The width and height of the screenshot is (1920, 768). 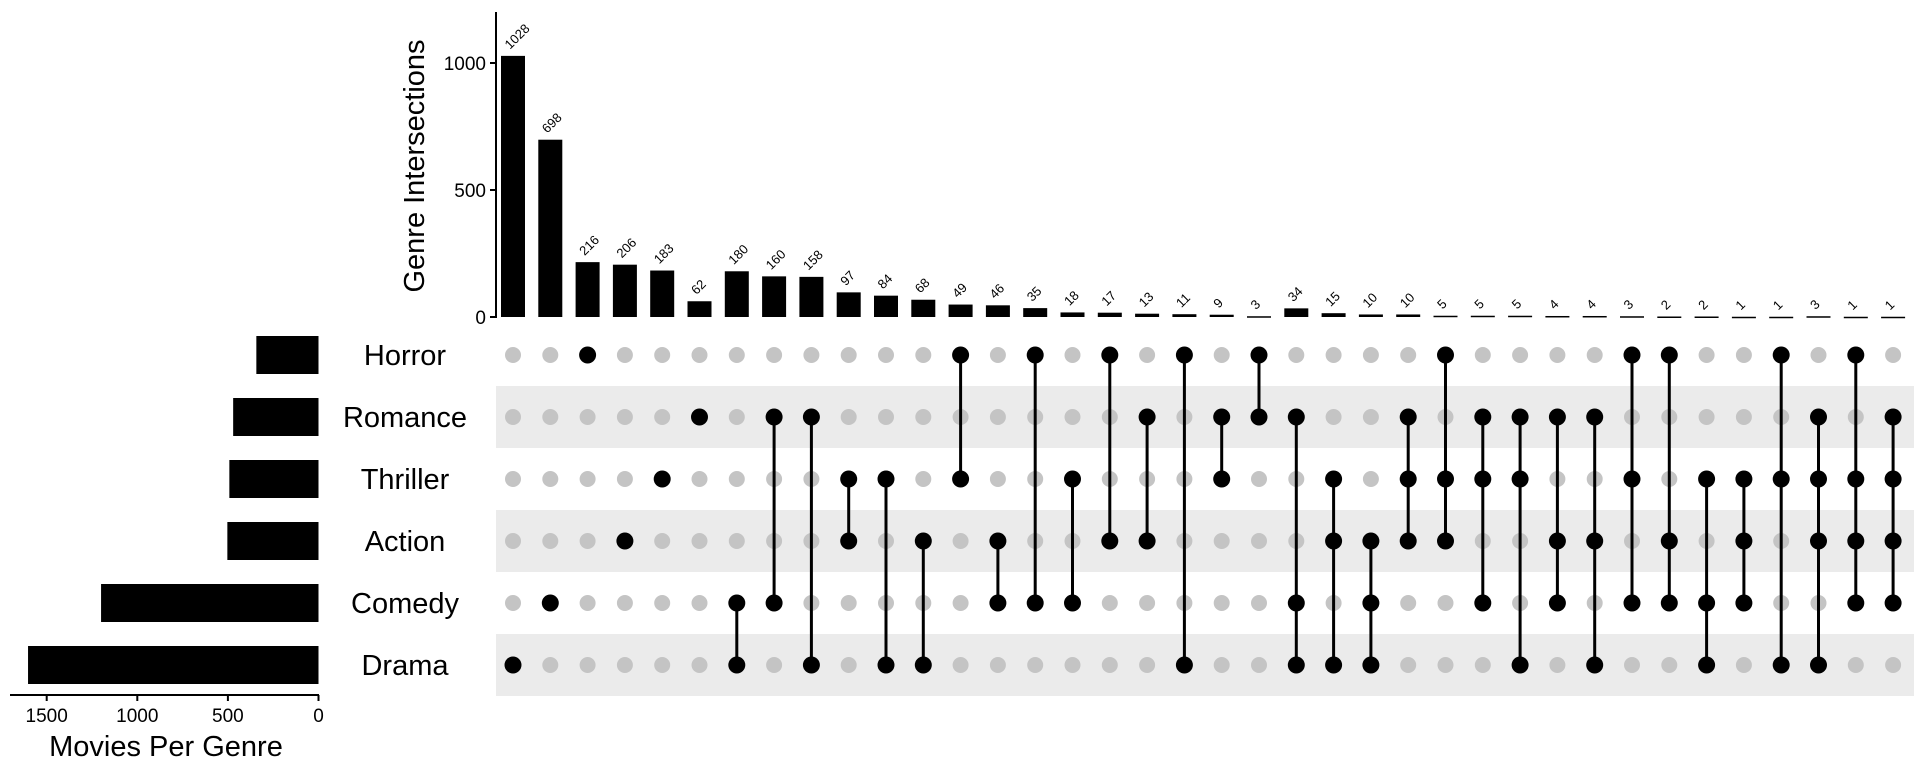 What do you see at coordinates (465, 64) in the screenshot?
I see `y-tick-label: 1000` at bounding box center [465, 64].